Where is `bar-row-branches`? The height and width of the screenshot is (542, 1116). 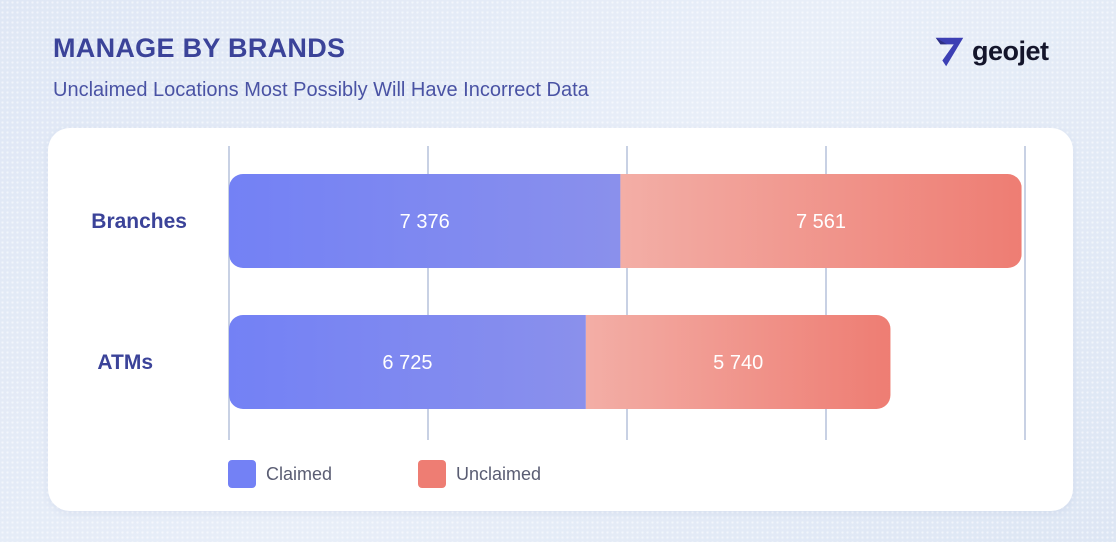 bar-row-branches is located at coordinates (625, 221).